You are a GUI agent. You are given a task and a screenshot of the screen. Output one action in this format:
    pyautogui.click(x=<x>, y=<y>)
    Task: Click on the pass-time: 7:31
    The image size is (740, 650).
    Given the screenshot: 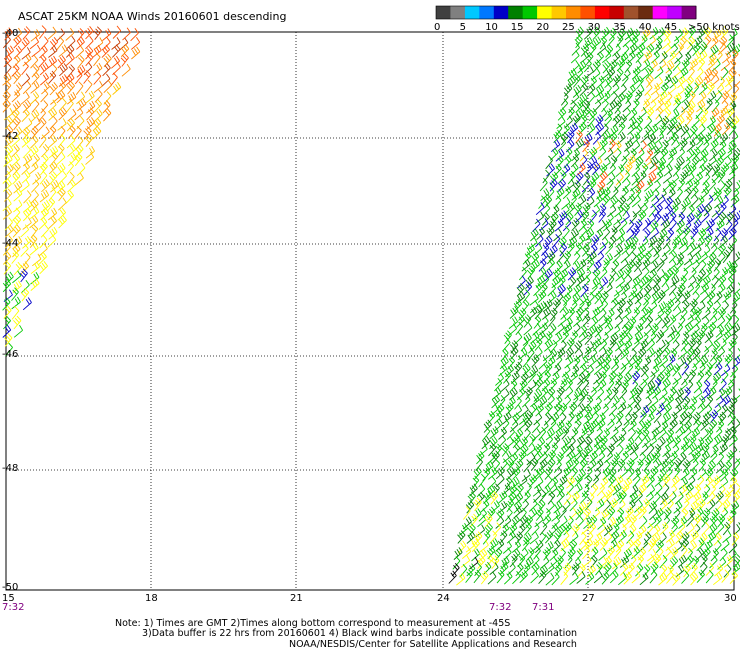 What is the action you would take?
    pyautogui.click(x=543, y=607)
    